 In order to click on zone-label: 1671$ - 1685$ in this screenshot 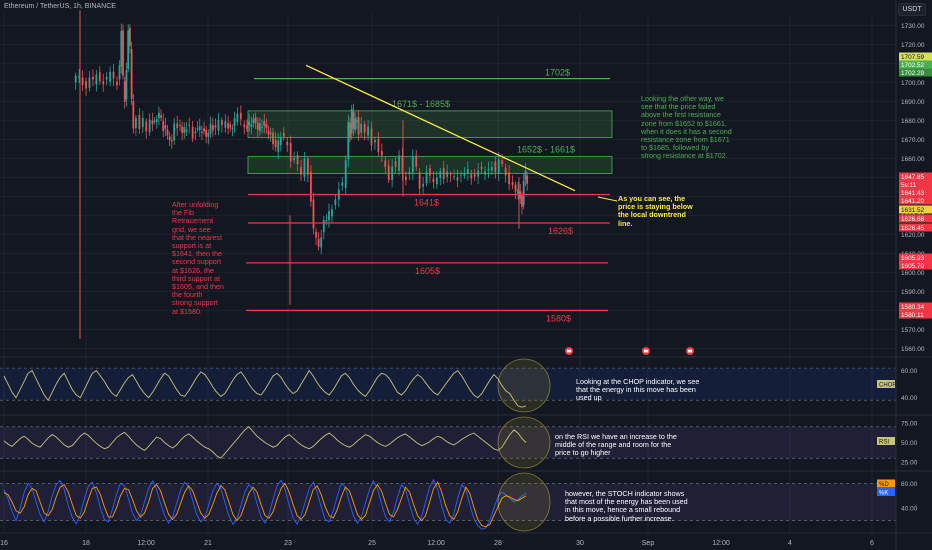, I will do `click(421, 104)`.